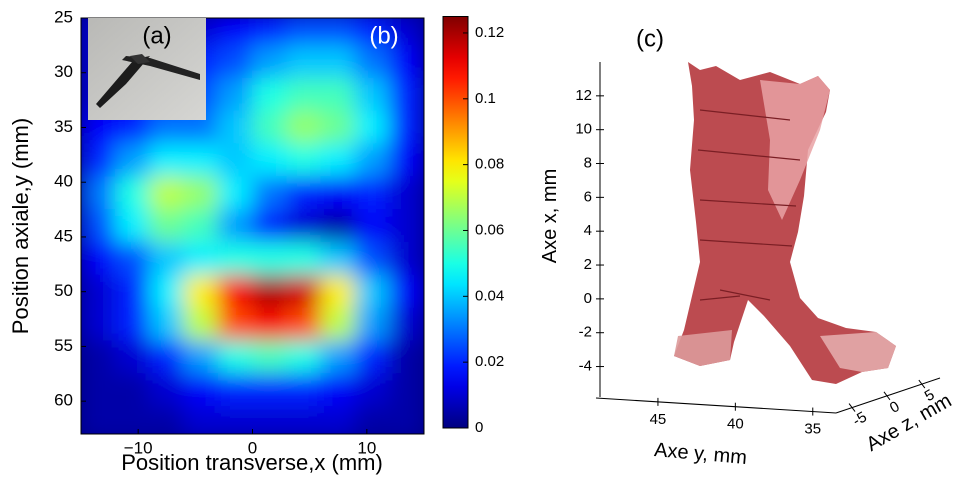 The width and height of the screenshot is (975, 492). What do you see at coordinates (489, 32) in the screenshot?
I see `colorbar-tick-label: 0.12` at bounding box center [489, 32].